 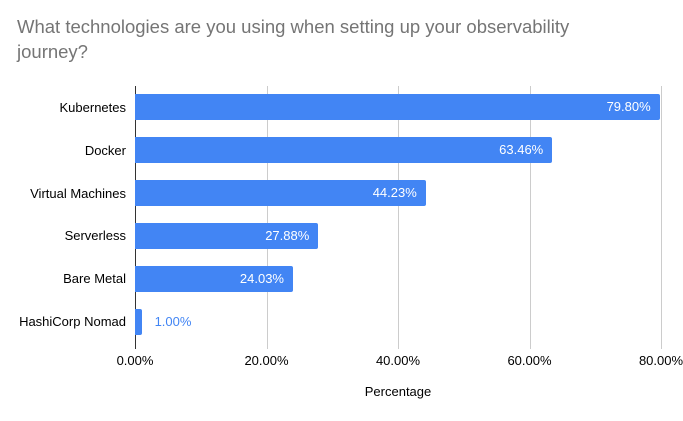 What do you see at coordinates (266, 360) in the screenshot?
I see `x-tick-label: 20.00%` at bounding box center [266, 360].